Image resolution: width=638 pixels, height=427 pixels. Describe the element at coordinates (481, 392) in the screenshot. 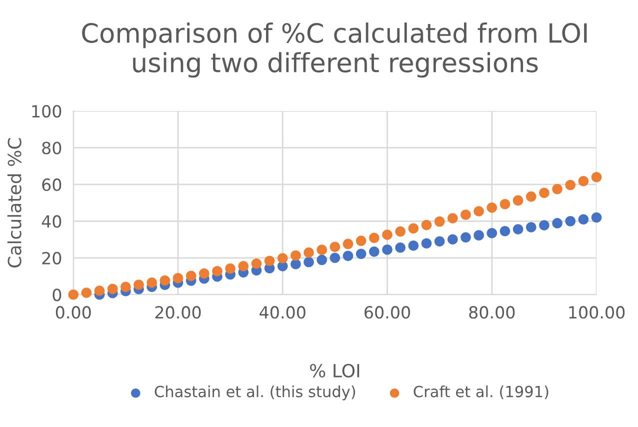

I see `legend-label: Craft et al. (1991)` at that location.